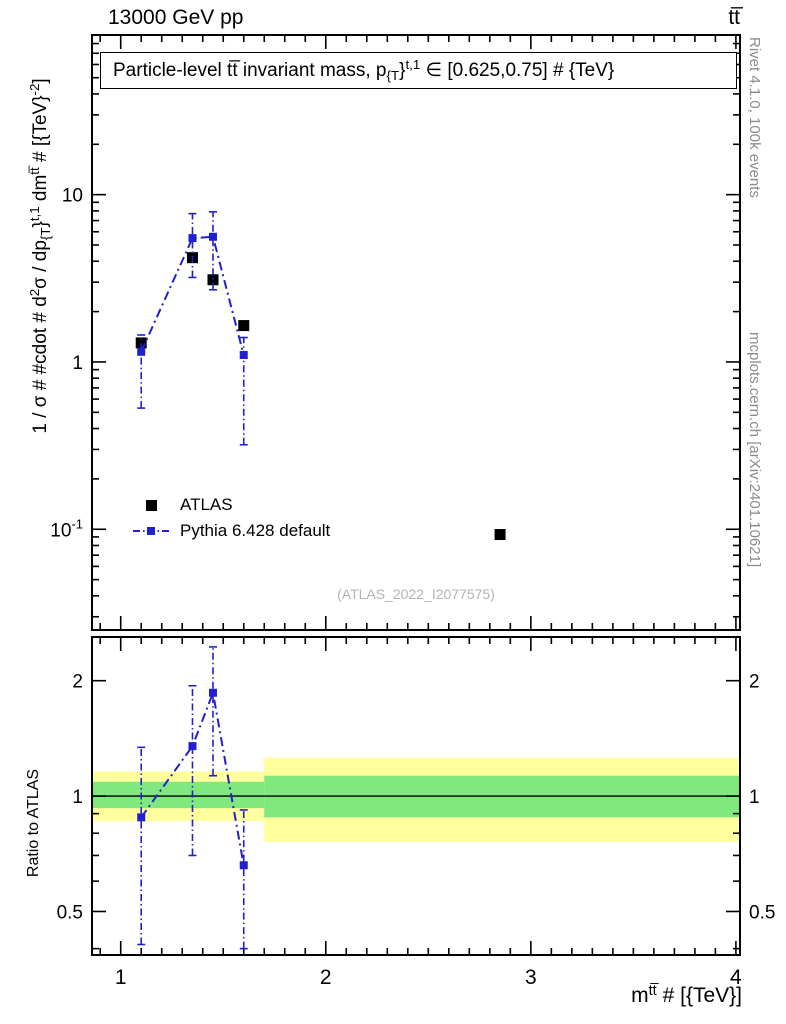 Image resolution: width=786 pixels, height=1024 pixels. What do you see at coordinates (206, 504) in the screenshot?
I see `legend-label-atlas: ATLAS` at bounding box center [206, 504].